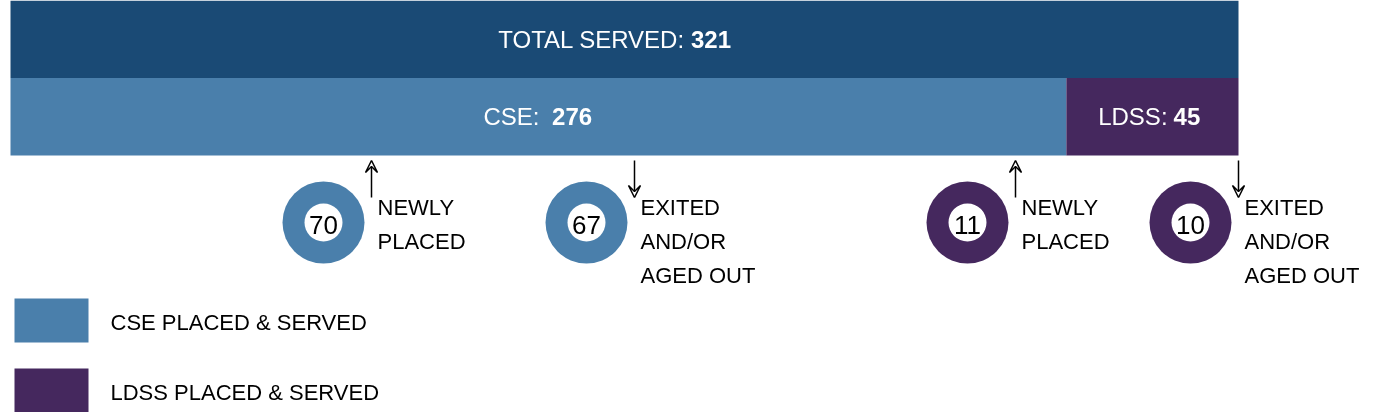 The height and width of the screenshot is (412, 1393). What do you see at coordinates (245, 392) in the screenshot?
I see `legend-label: LDSS PLACED & SERVED` at bounding box center [245, 392].